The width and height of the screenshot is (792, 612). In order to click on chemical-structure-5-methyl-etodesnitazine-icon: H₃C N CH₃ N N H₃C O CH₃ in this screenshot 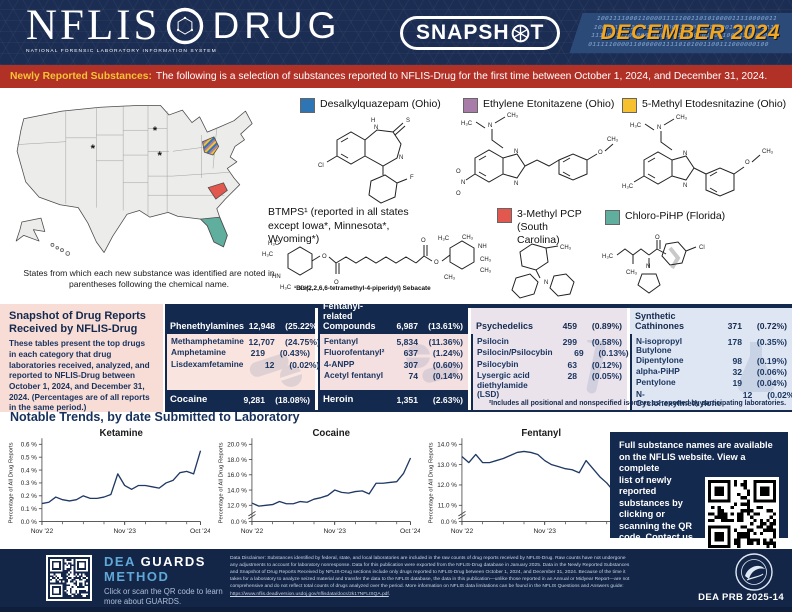, I will do `click(698, 156)`.